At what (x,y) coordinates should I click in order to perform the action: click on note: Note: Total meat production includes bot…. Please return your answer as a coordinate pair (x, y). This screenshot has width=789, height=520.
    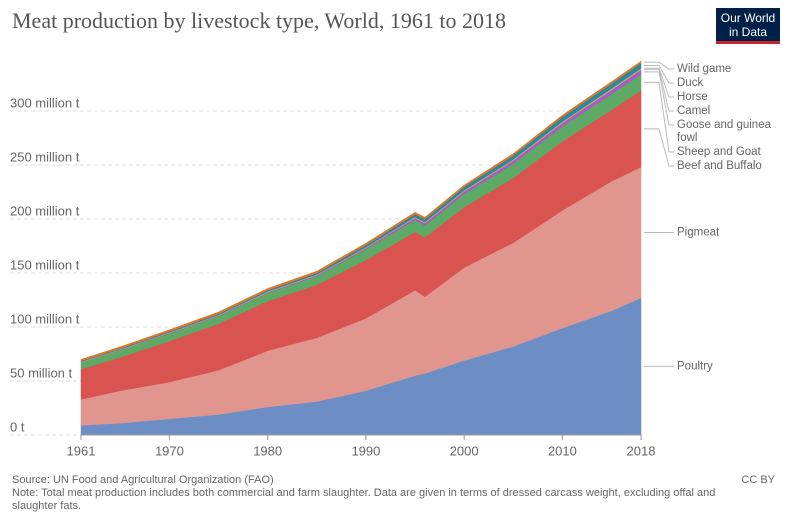
    Looking at the image, I should click on (364, 499).